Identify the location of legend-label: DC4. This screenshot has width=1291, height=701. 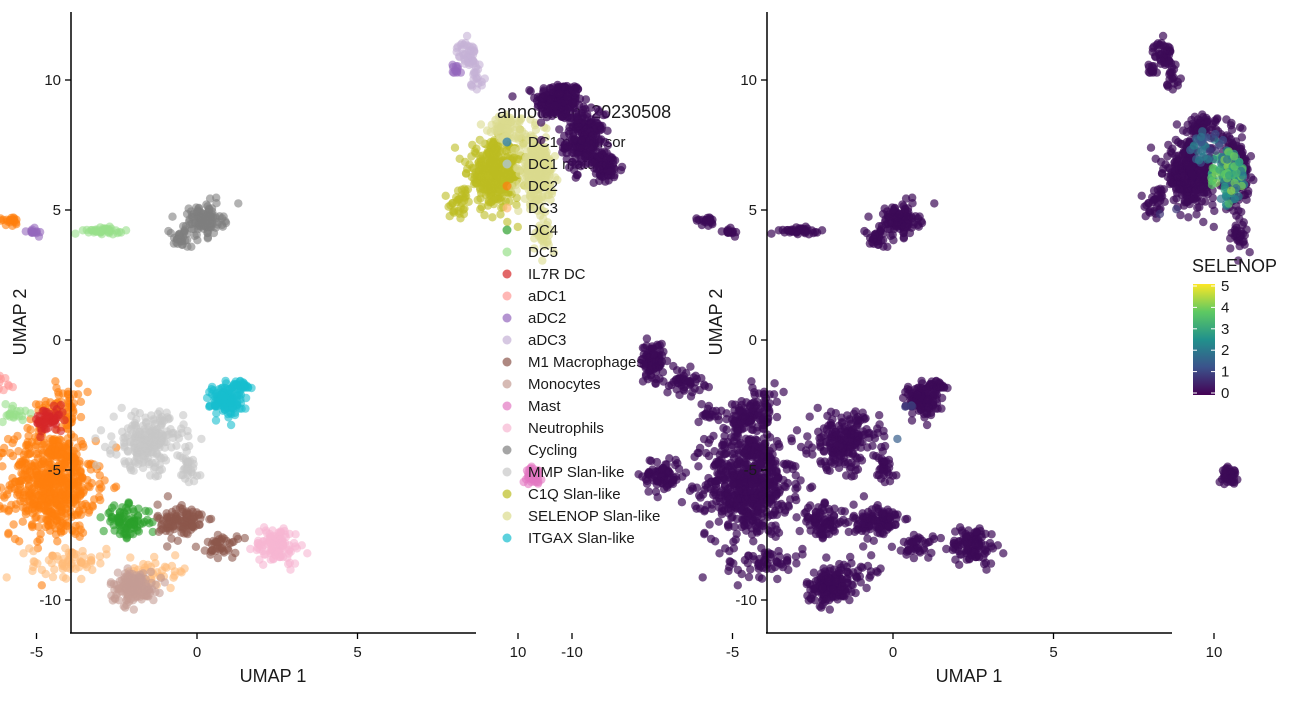
(543, 230).